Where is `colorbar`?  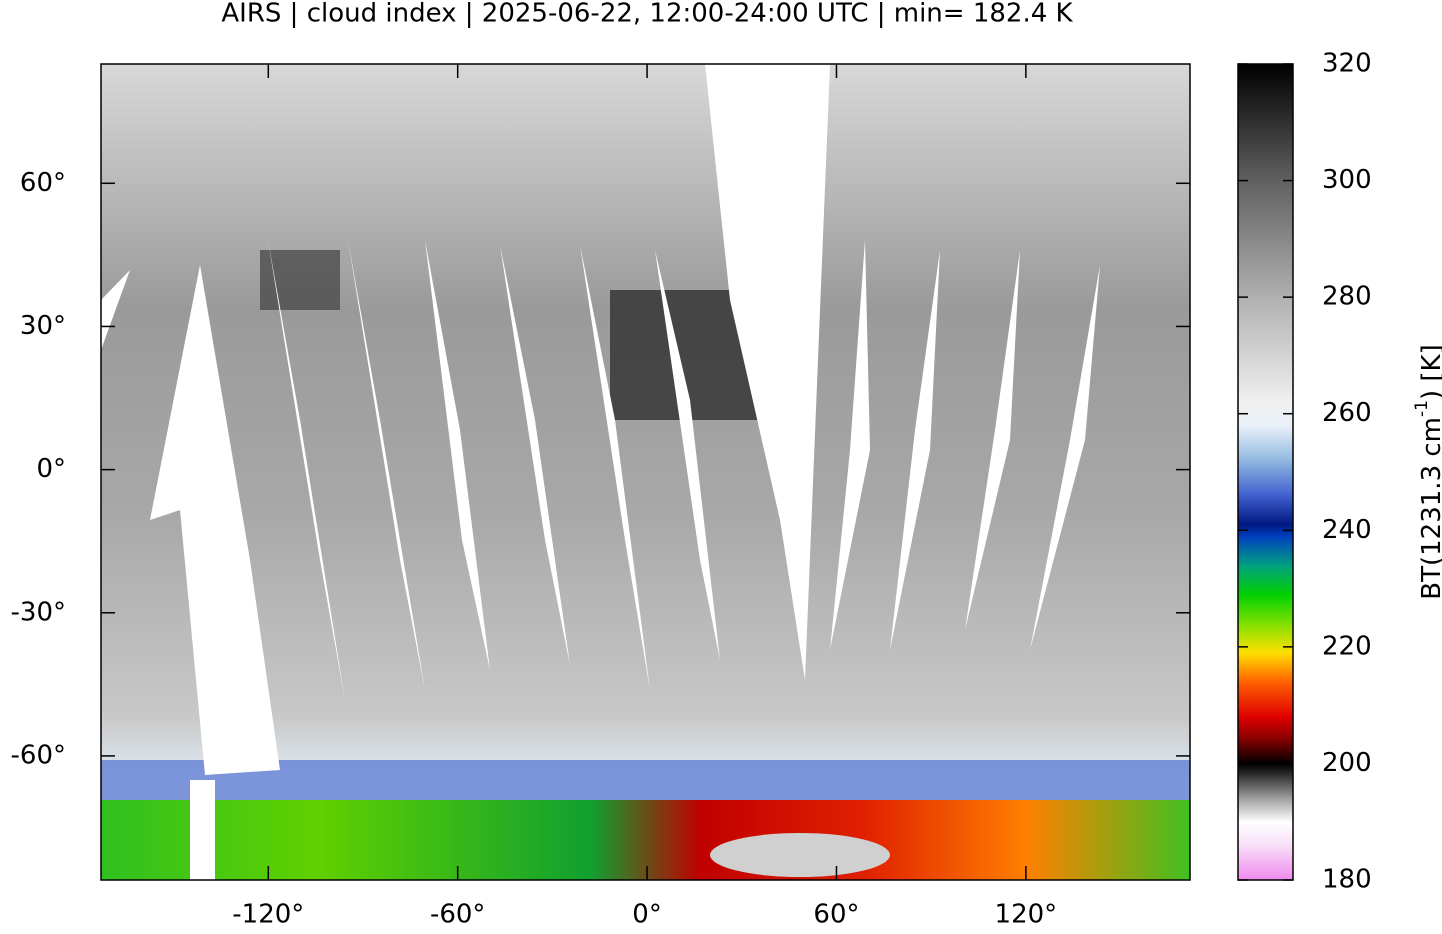
colorbar is located at coordinates (1265, 472).